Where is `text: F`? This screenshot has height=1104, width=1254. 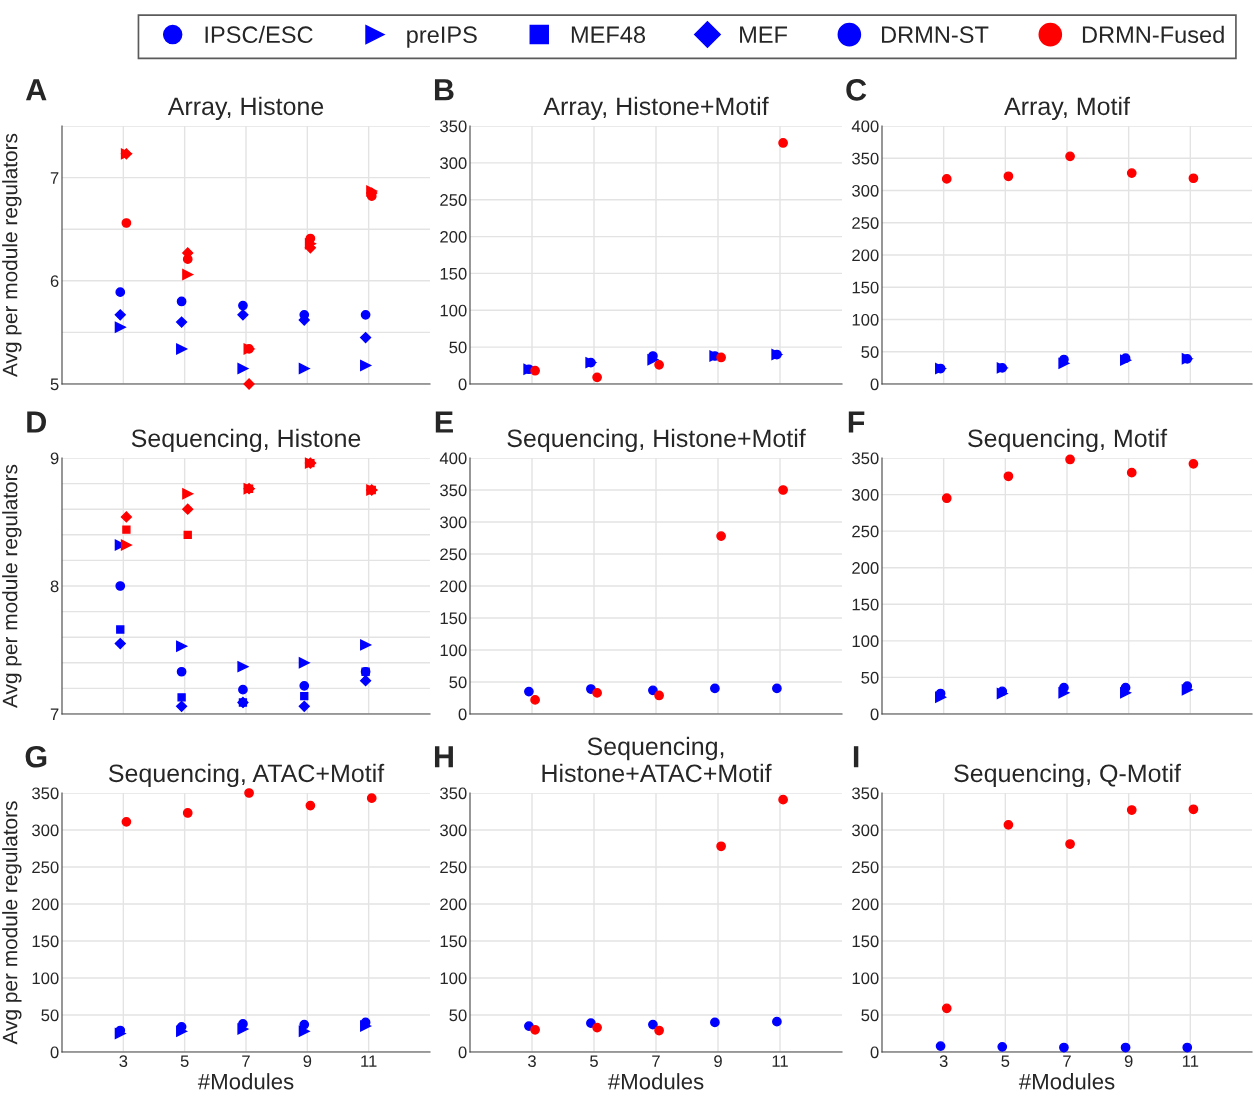
text: F is located at coordinates (856, 422).